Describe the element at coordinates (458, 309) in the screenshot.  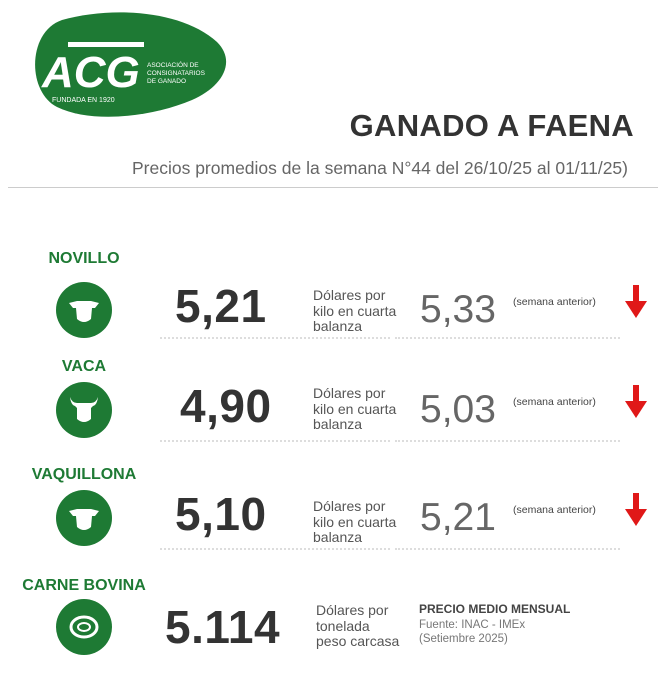
I see `previous-value: 5,33` at that location.